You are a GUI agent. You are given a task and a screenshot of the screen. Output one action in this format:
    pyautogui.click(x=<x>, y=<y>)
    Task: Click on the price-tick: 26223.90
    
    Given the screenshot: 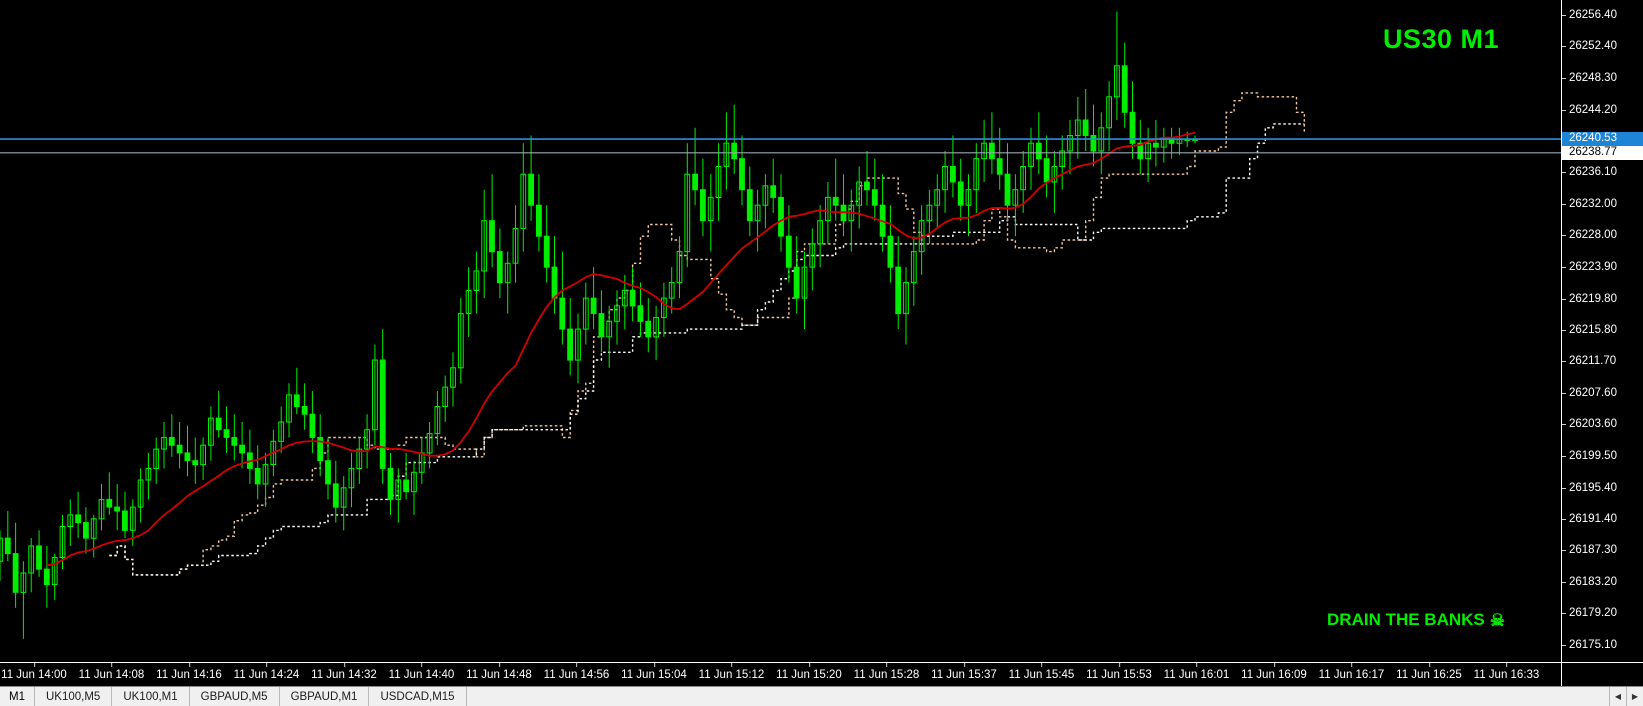 What is the action you would take?
    pyautogui.click(x=1602, y=268)
    